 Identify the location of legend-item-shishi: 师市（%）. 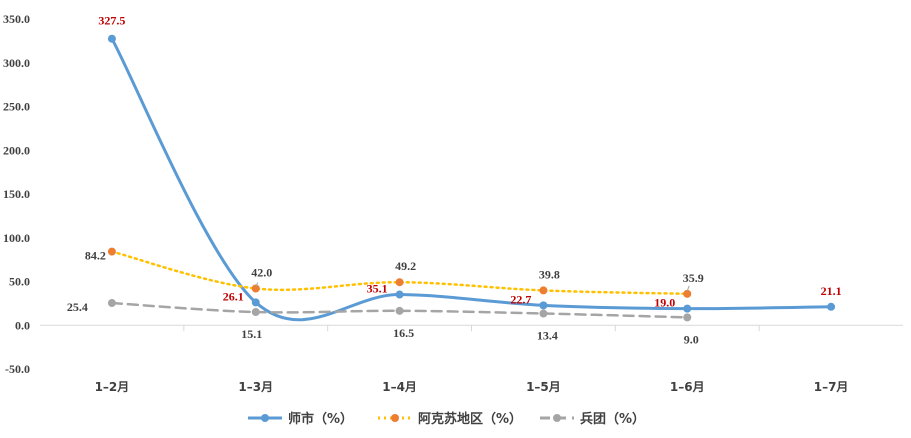
(300, 419).